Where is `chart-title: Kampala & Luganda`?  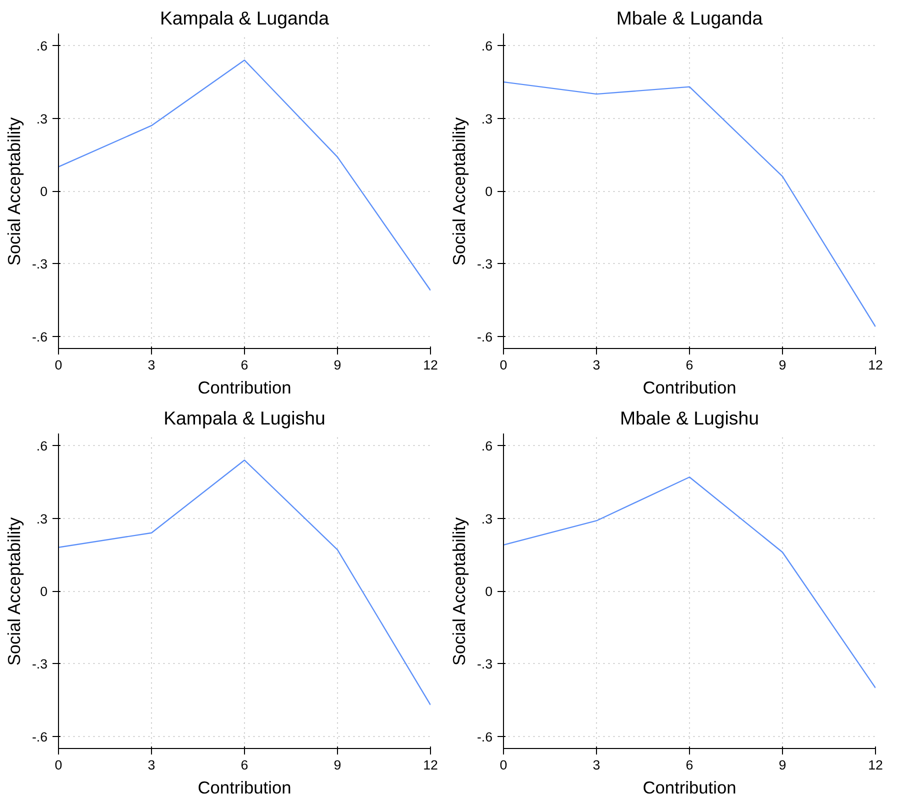
chart-title: Kampala & Luganda is located at coordinates (245, 18).